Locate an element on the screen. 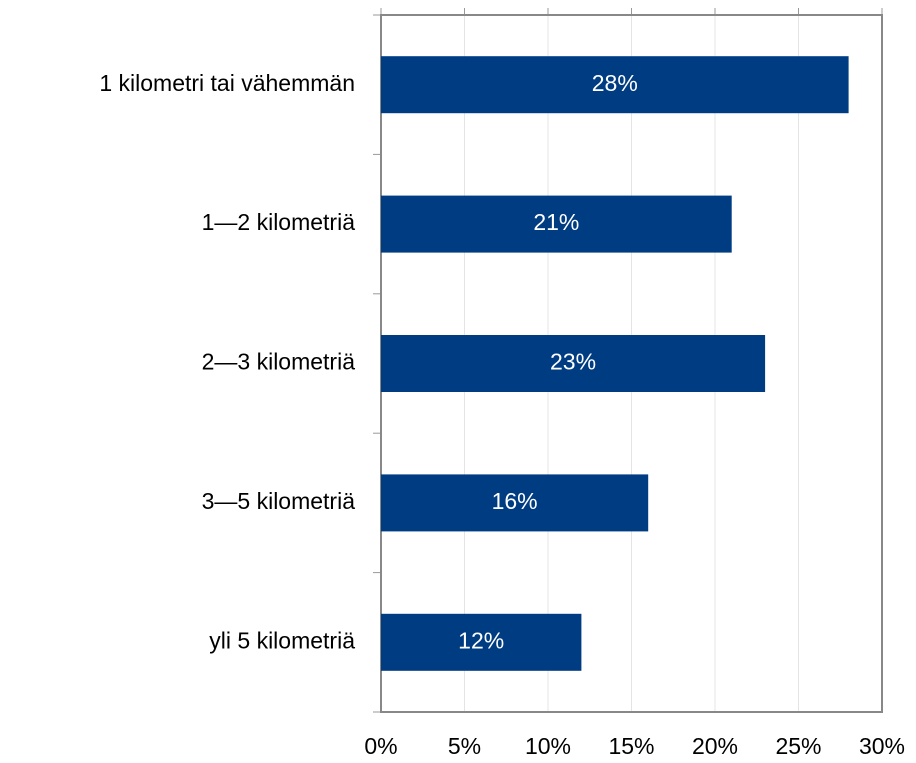  y-tick-label: yli 5 kilometriä is located at coordinates (282, 640).